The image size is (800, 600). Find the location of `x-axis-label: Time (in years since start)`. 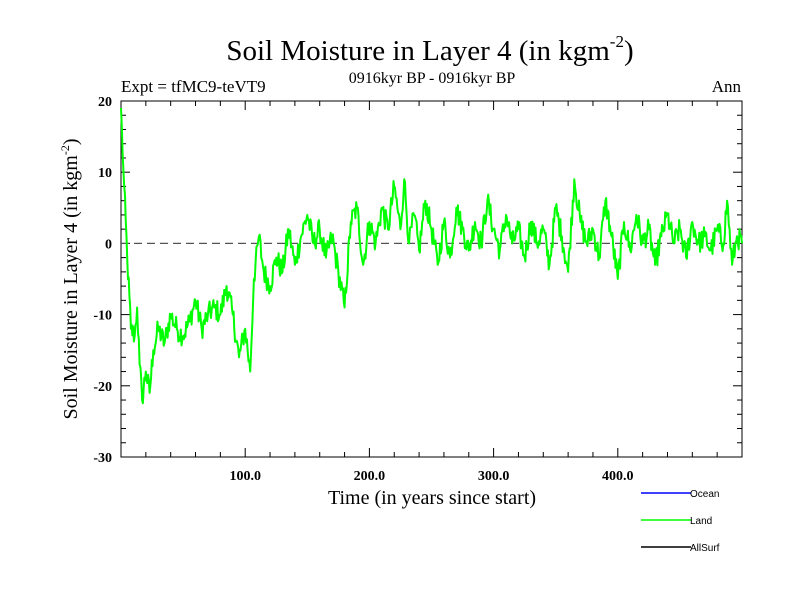

x-axis-label: Time (in years since start) is located at coordinates (432, 498).